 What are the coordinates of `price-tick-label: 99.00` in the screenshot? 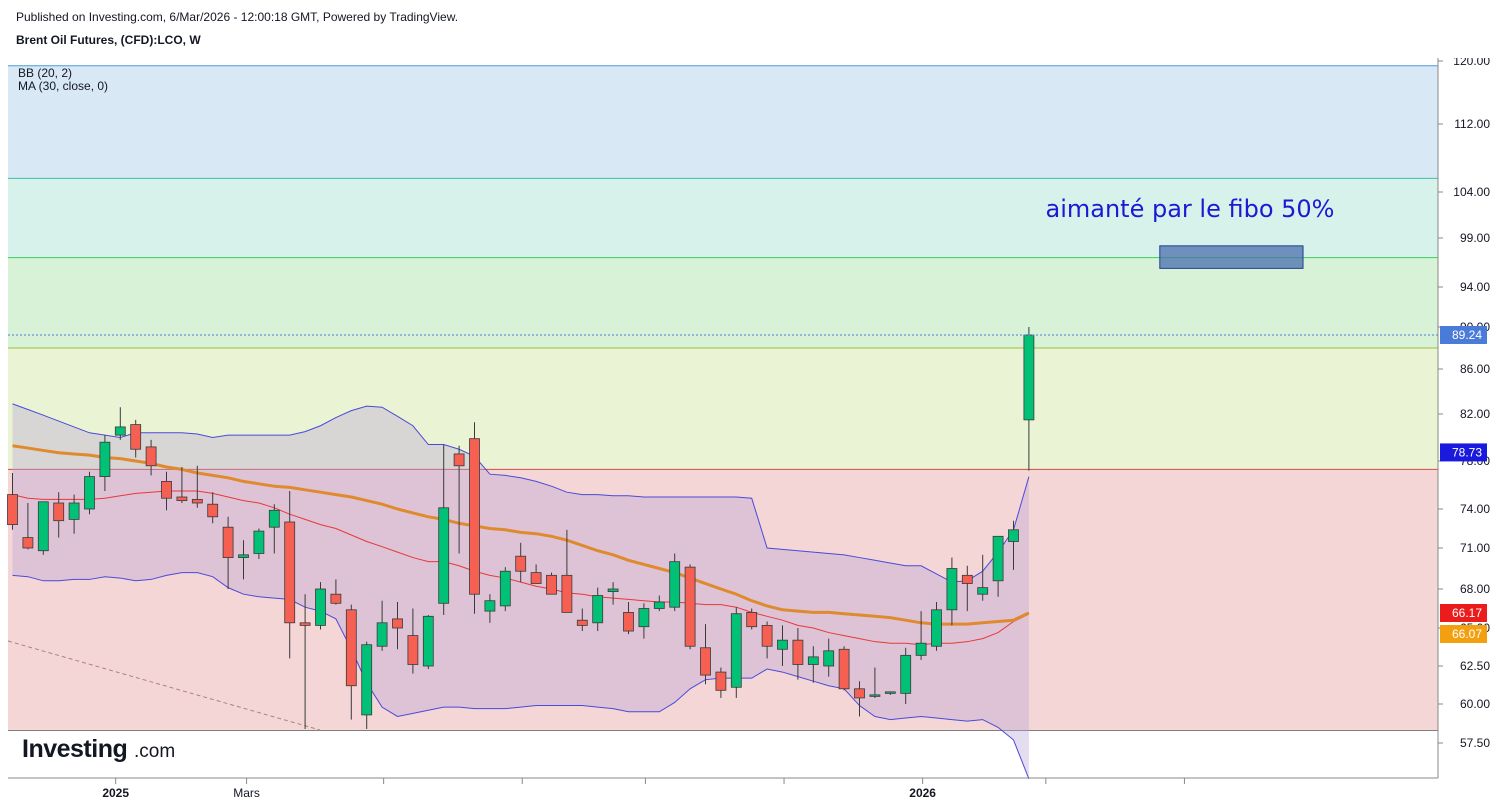 It's located at (1475, 238).